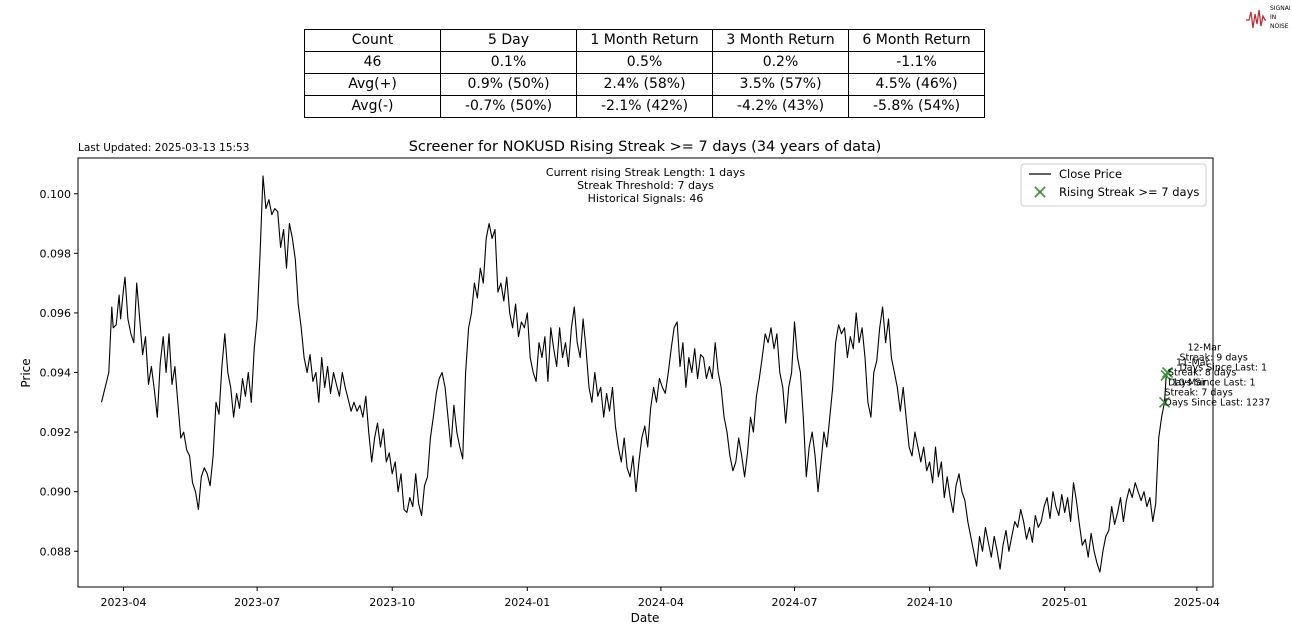  I want to click on table-cell: Avg(-), so click(372, 106).